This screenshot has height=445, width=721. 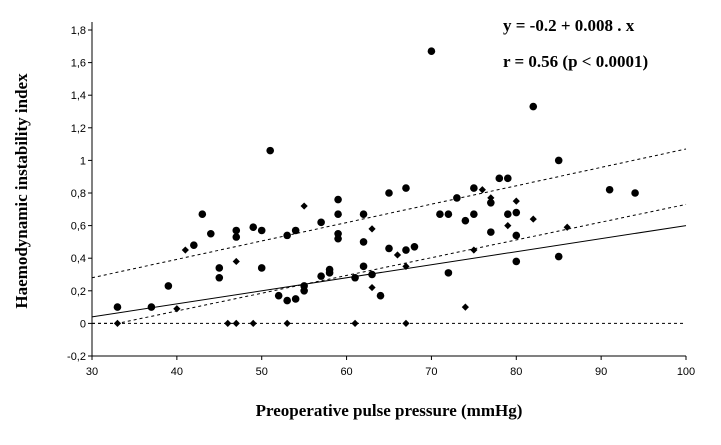 What do you see at coordinates (575, 61) in the screenshot?
I see `correlation-annotation: r = 0.56 (p < 0.0001)` at bounding box center [575, 61].